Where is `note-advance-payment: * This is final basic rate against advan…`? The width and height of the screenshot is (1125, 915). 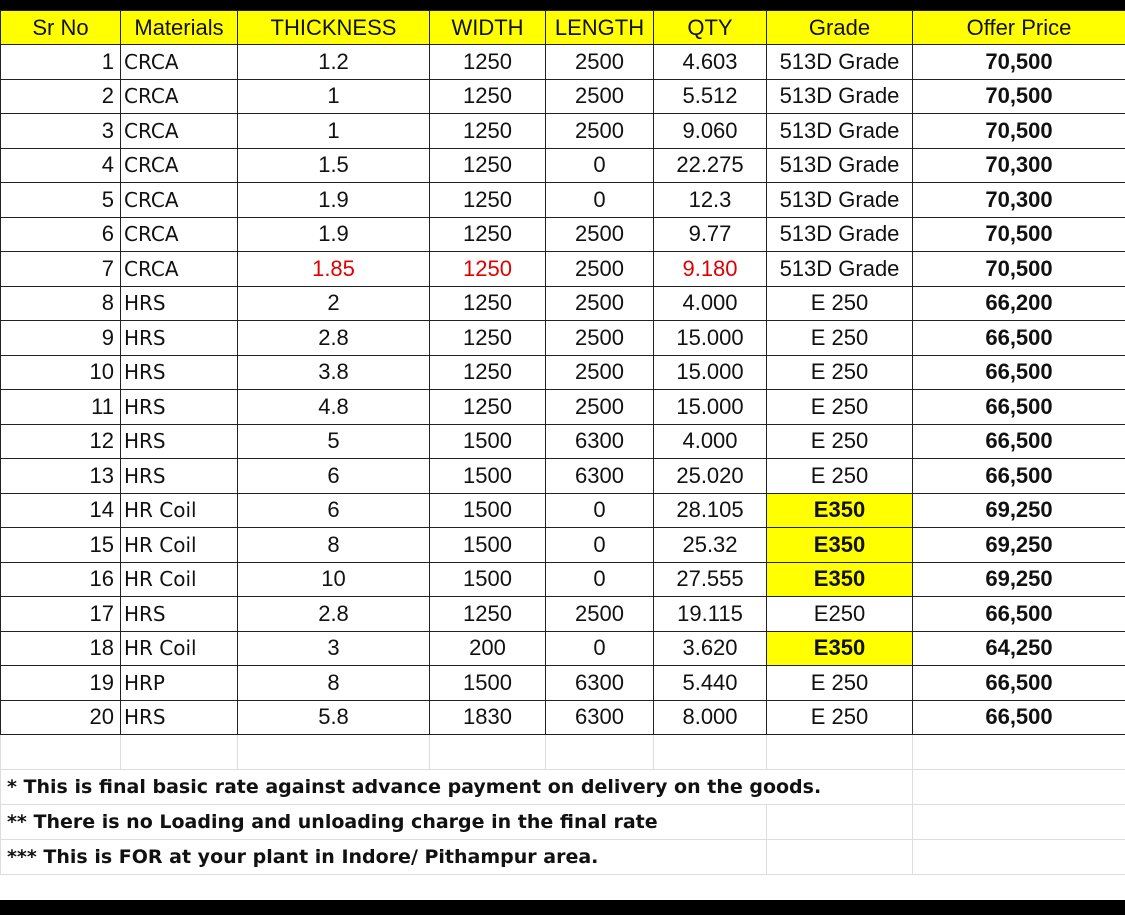 note-advance-payment: * This is final basic rate against advan… is located at coordinates (456, 787).